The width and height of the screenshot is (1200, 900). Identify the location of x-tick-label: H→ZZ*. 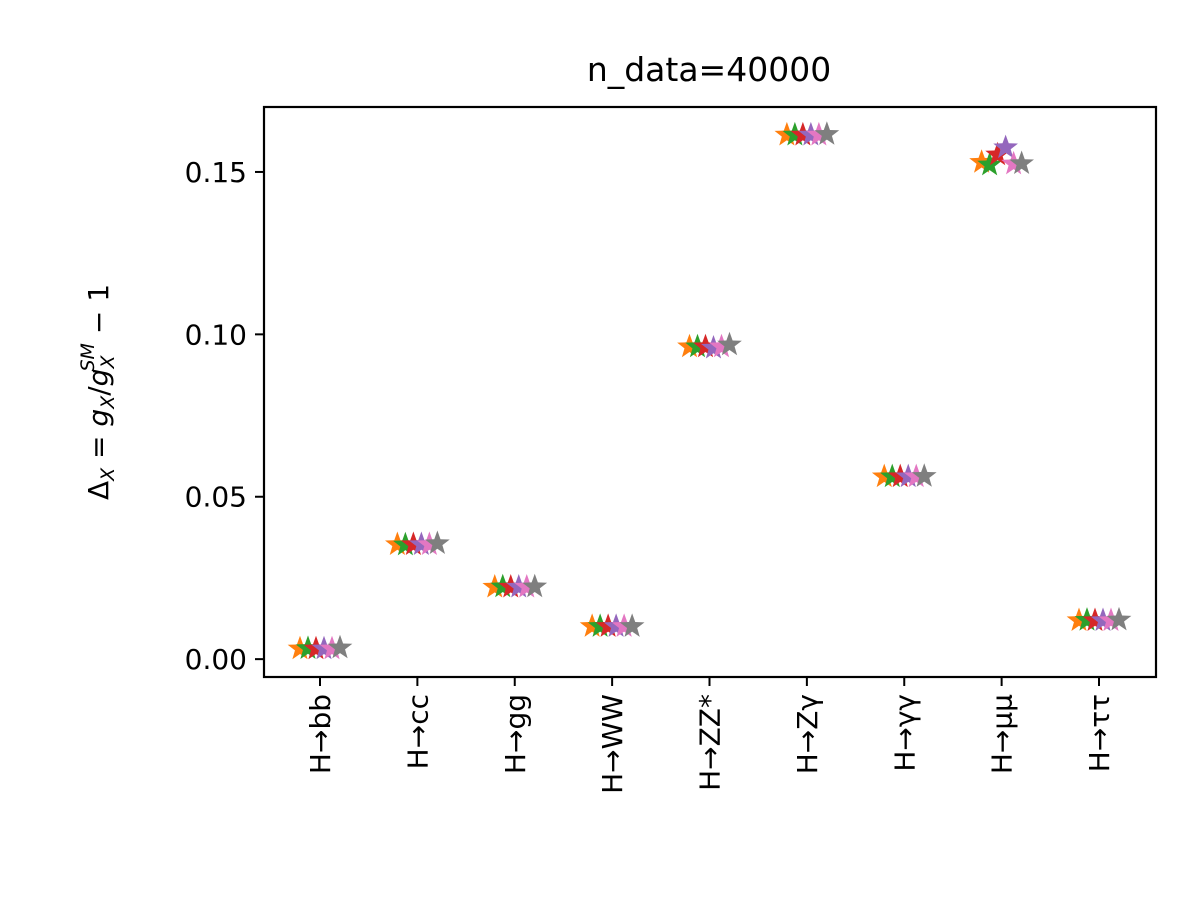
(710, 742).